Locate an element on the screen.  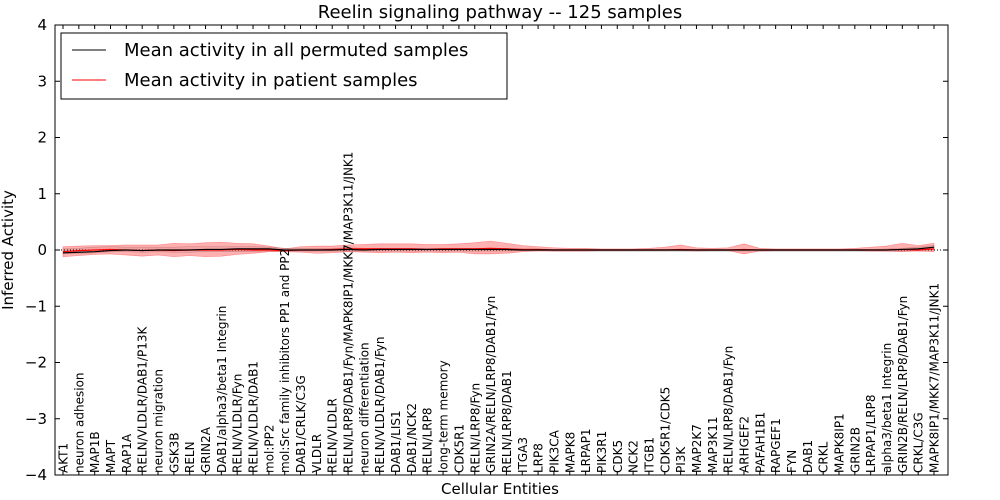
category-label: PIK3CA is located at coordinates (554, 451).